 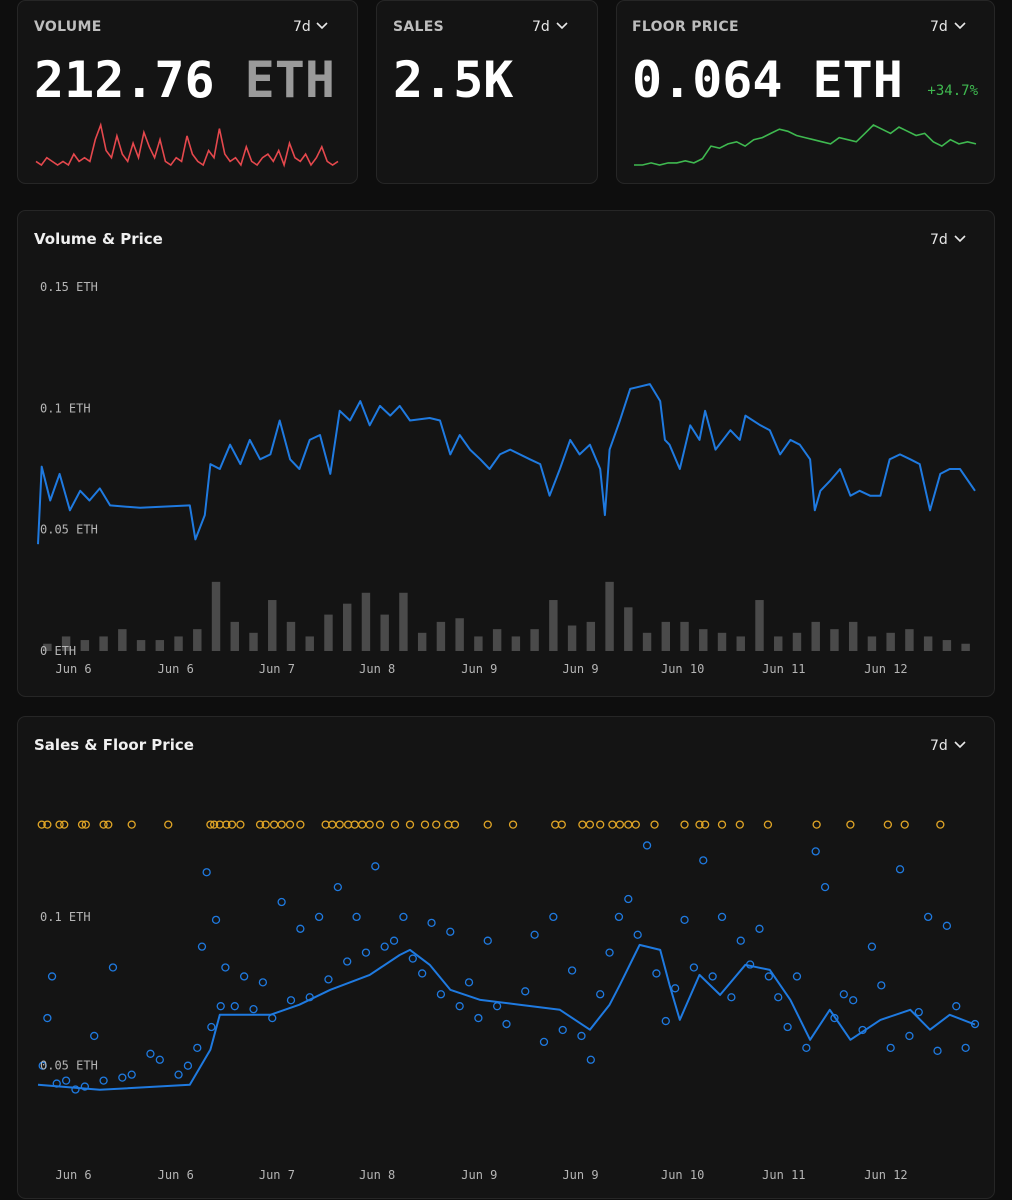 I want to click on panel-title: Sales & Floor Price, so click(x=114, y=745).